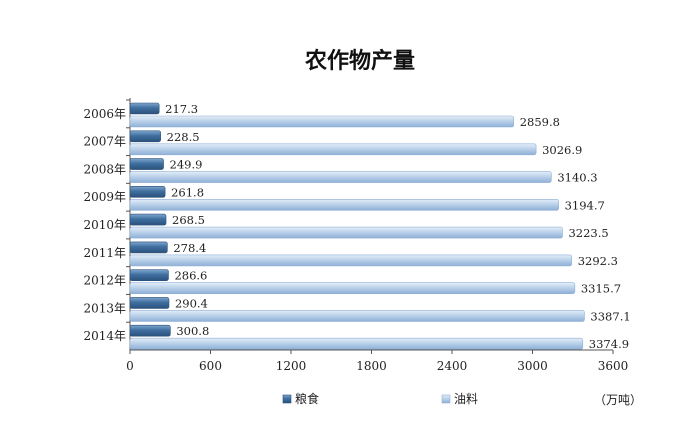 The width and height of the screenshot is (700, 434). What do you see at coordinates (210, 366) in the screenshot?
I see `x-tick-label: 600` at bounding box center [210, 366].